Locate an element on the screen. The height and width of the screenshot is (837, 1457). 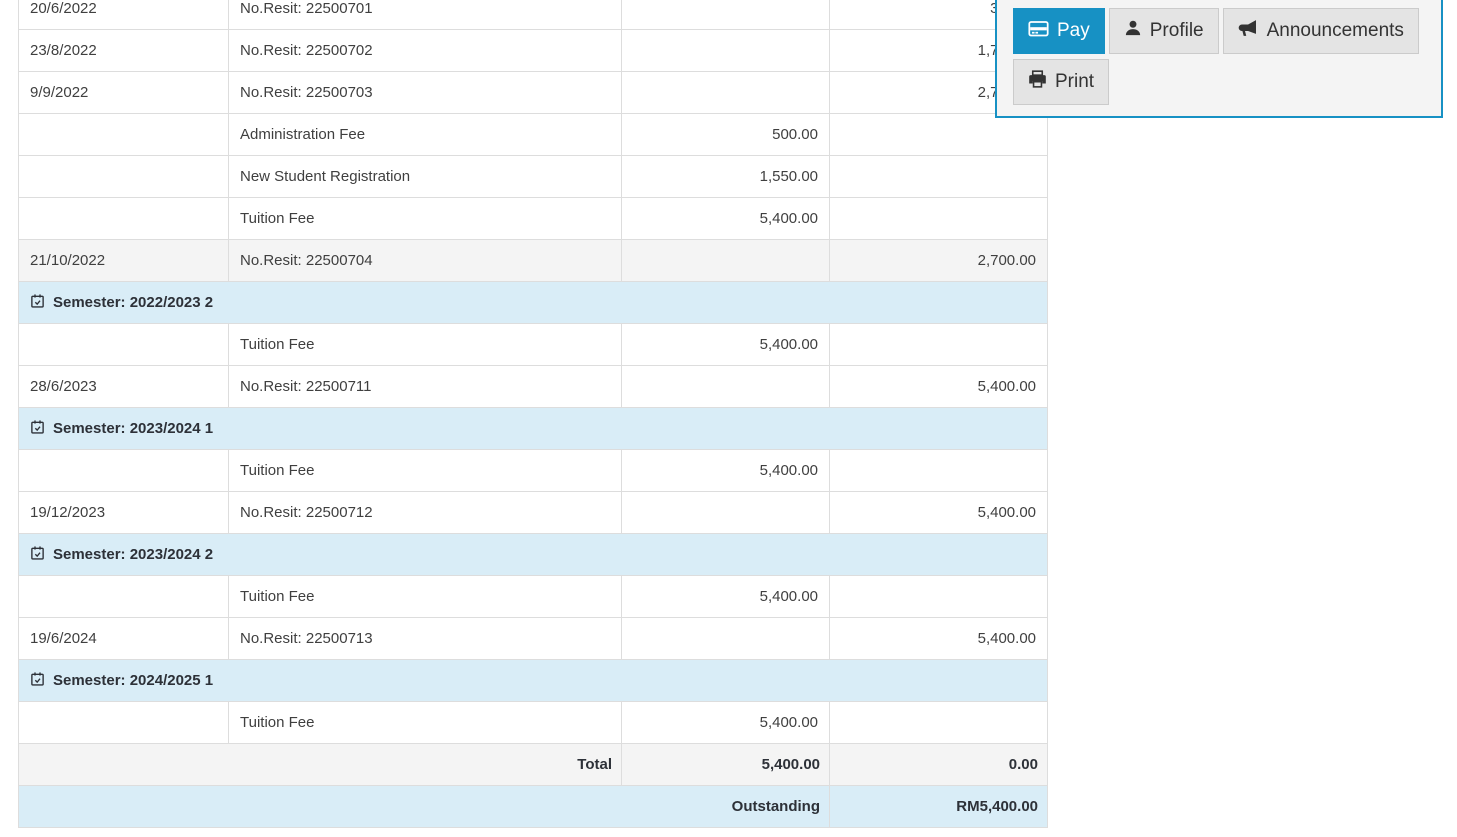
profile-button: Profile is located at coordinates (1163, 31).